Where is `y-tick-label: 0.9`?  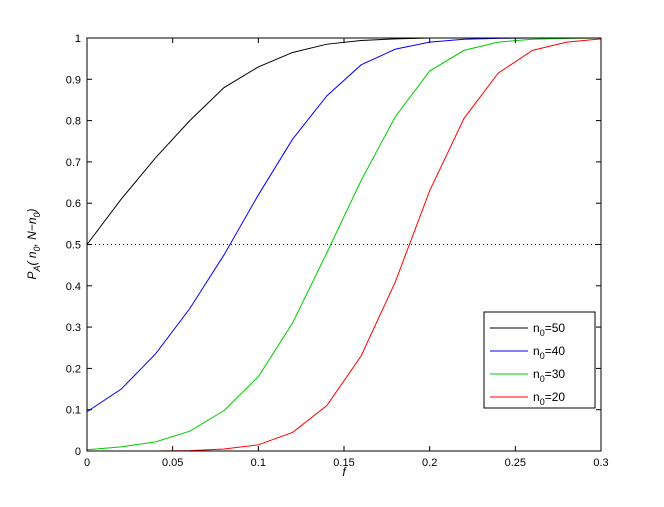 y-tick-label: 0.9 is located at coordinates (73, 80).